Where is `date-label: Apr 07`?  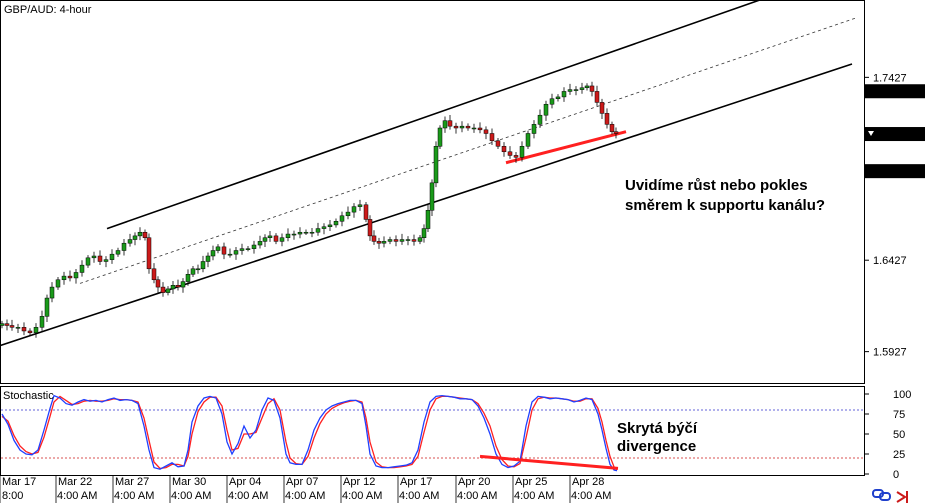 date-label: Apr 07 is located at coordinates (302, 482).